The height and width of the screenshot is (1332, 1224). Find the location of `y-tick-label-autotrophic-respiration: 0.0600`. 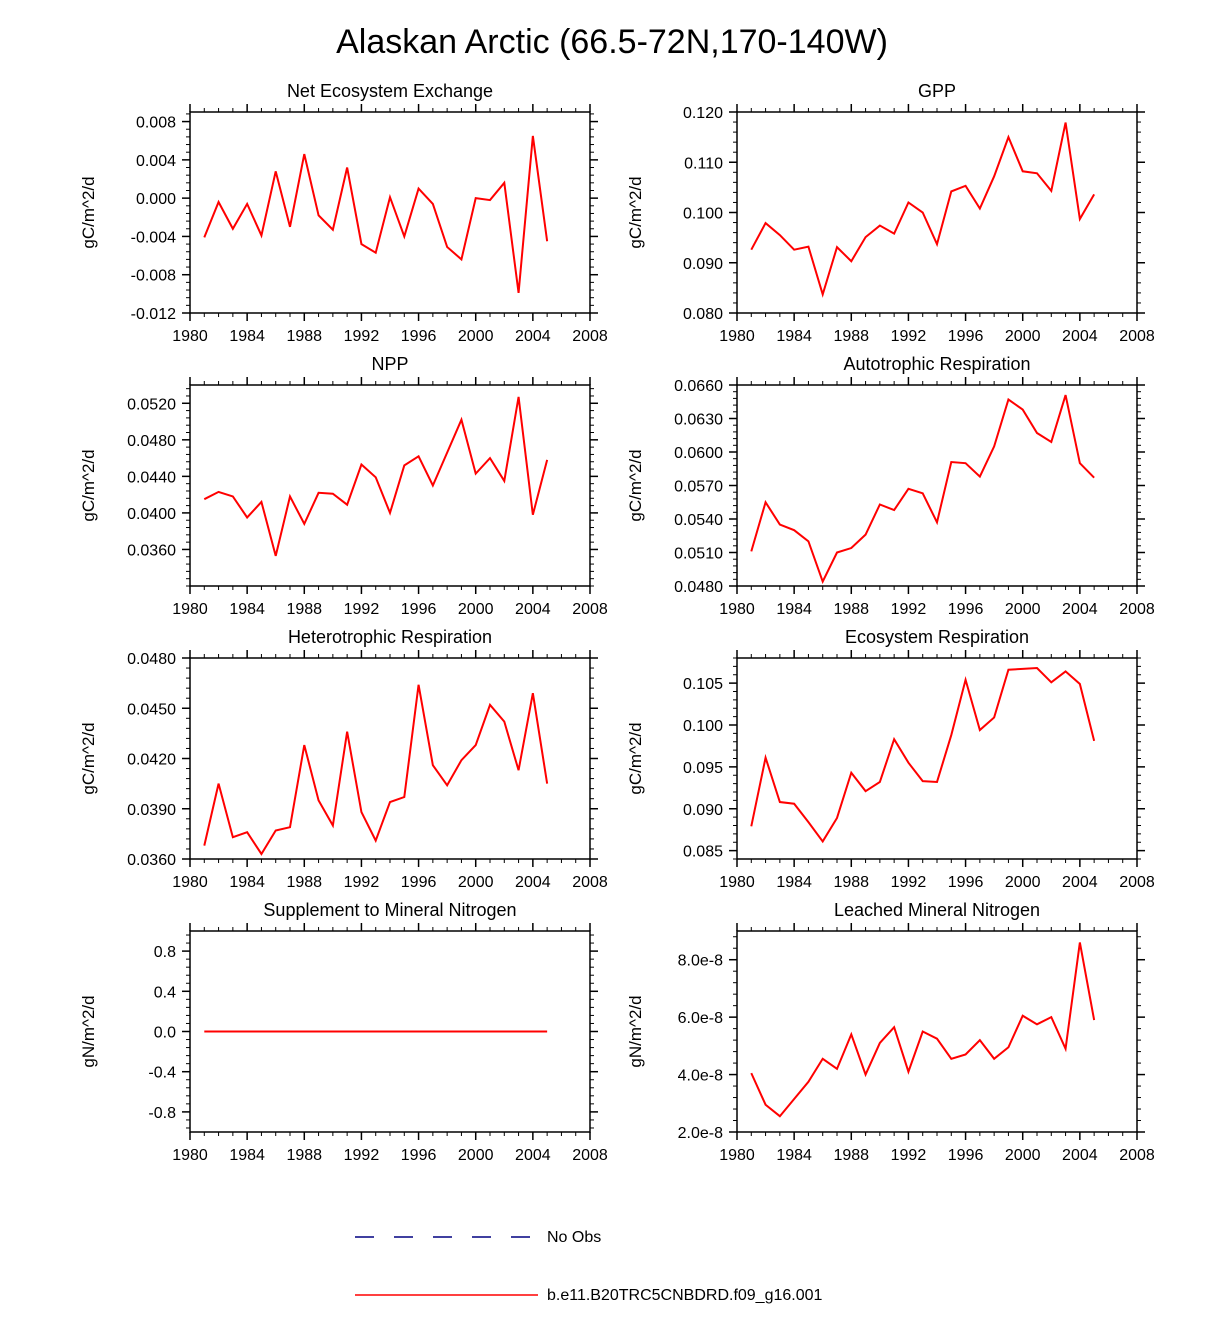

y-tick-label-autotrophic-respiration: 0.0600 is located at coordinates (698, 453).